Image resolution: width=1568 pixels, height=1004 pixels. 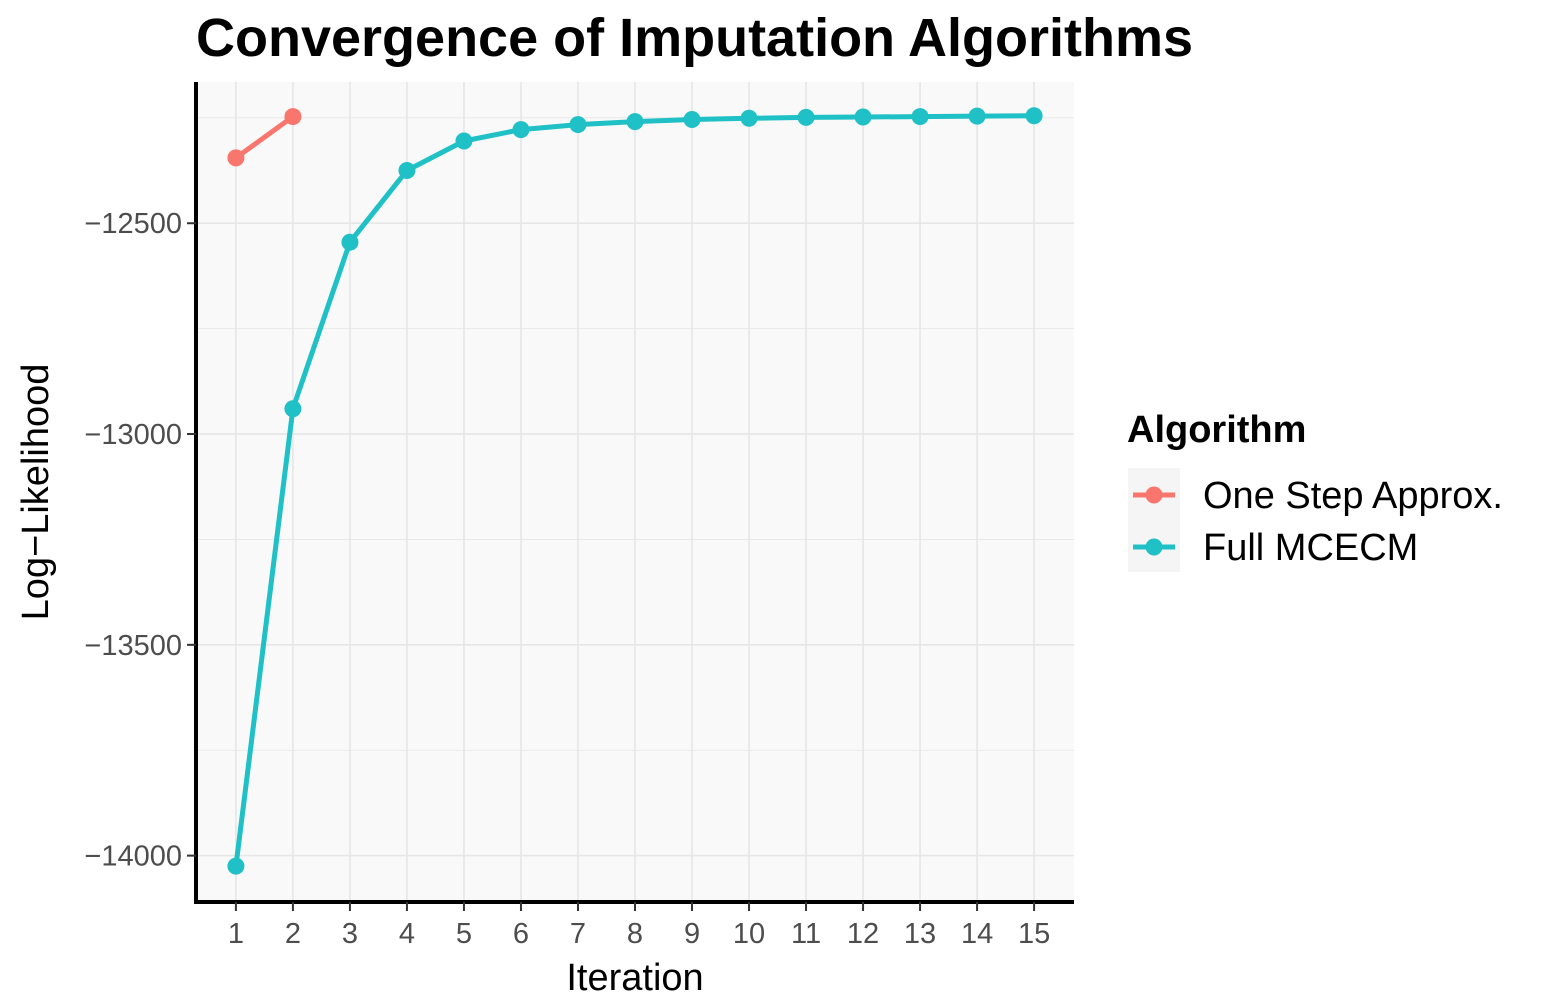 I want to click on one-step-approx-legend-marker, so click(x=1154, y=495).